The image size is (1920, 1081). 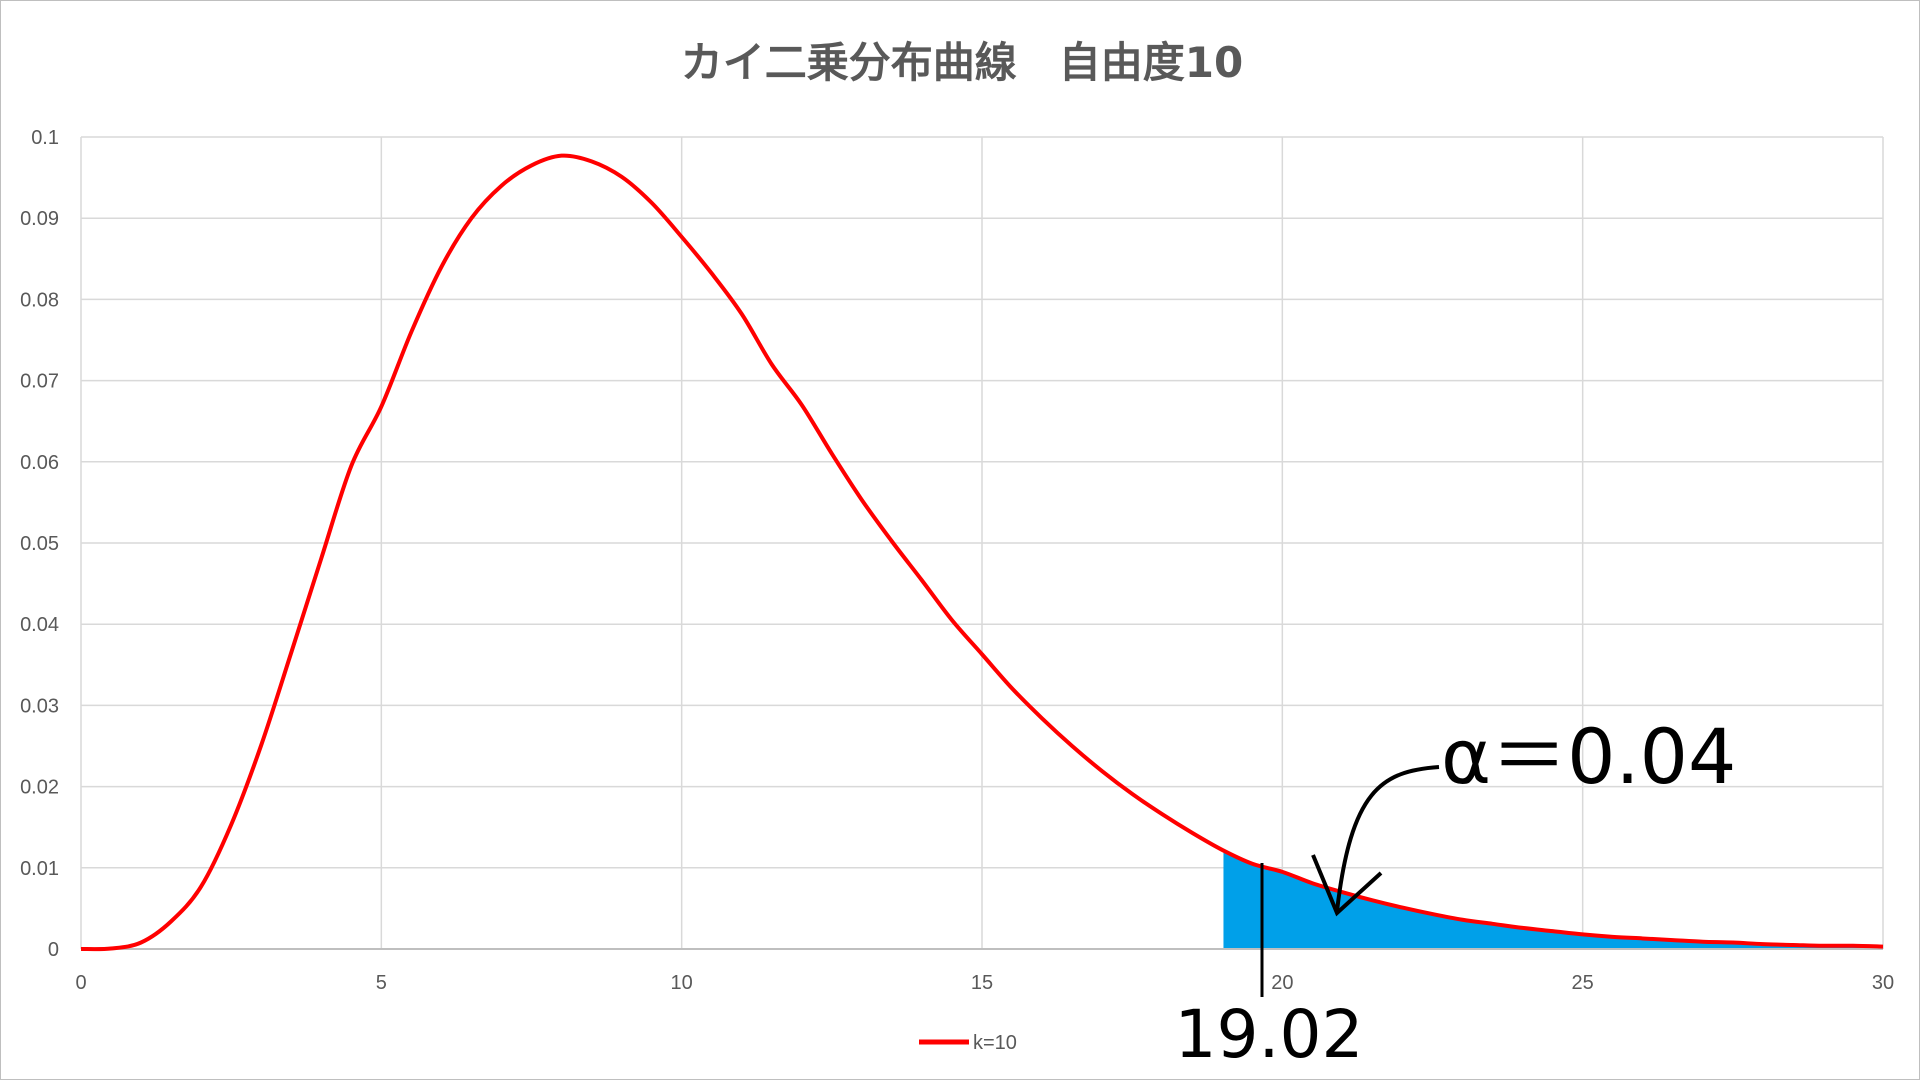 I want to click on y-tick-label: 0.1, so click(x=45, y=138).